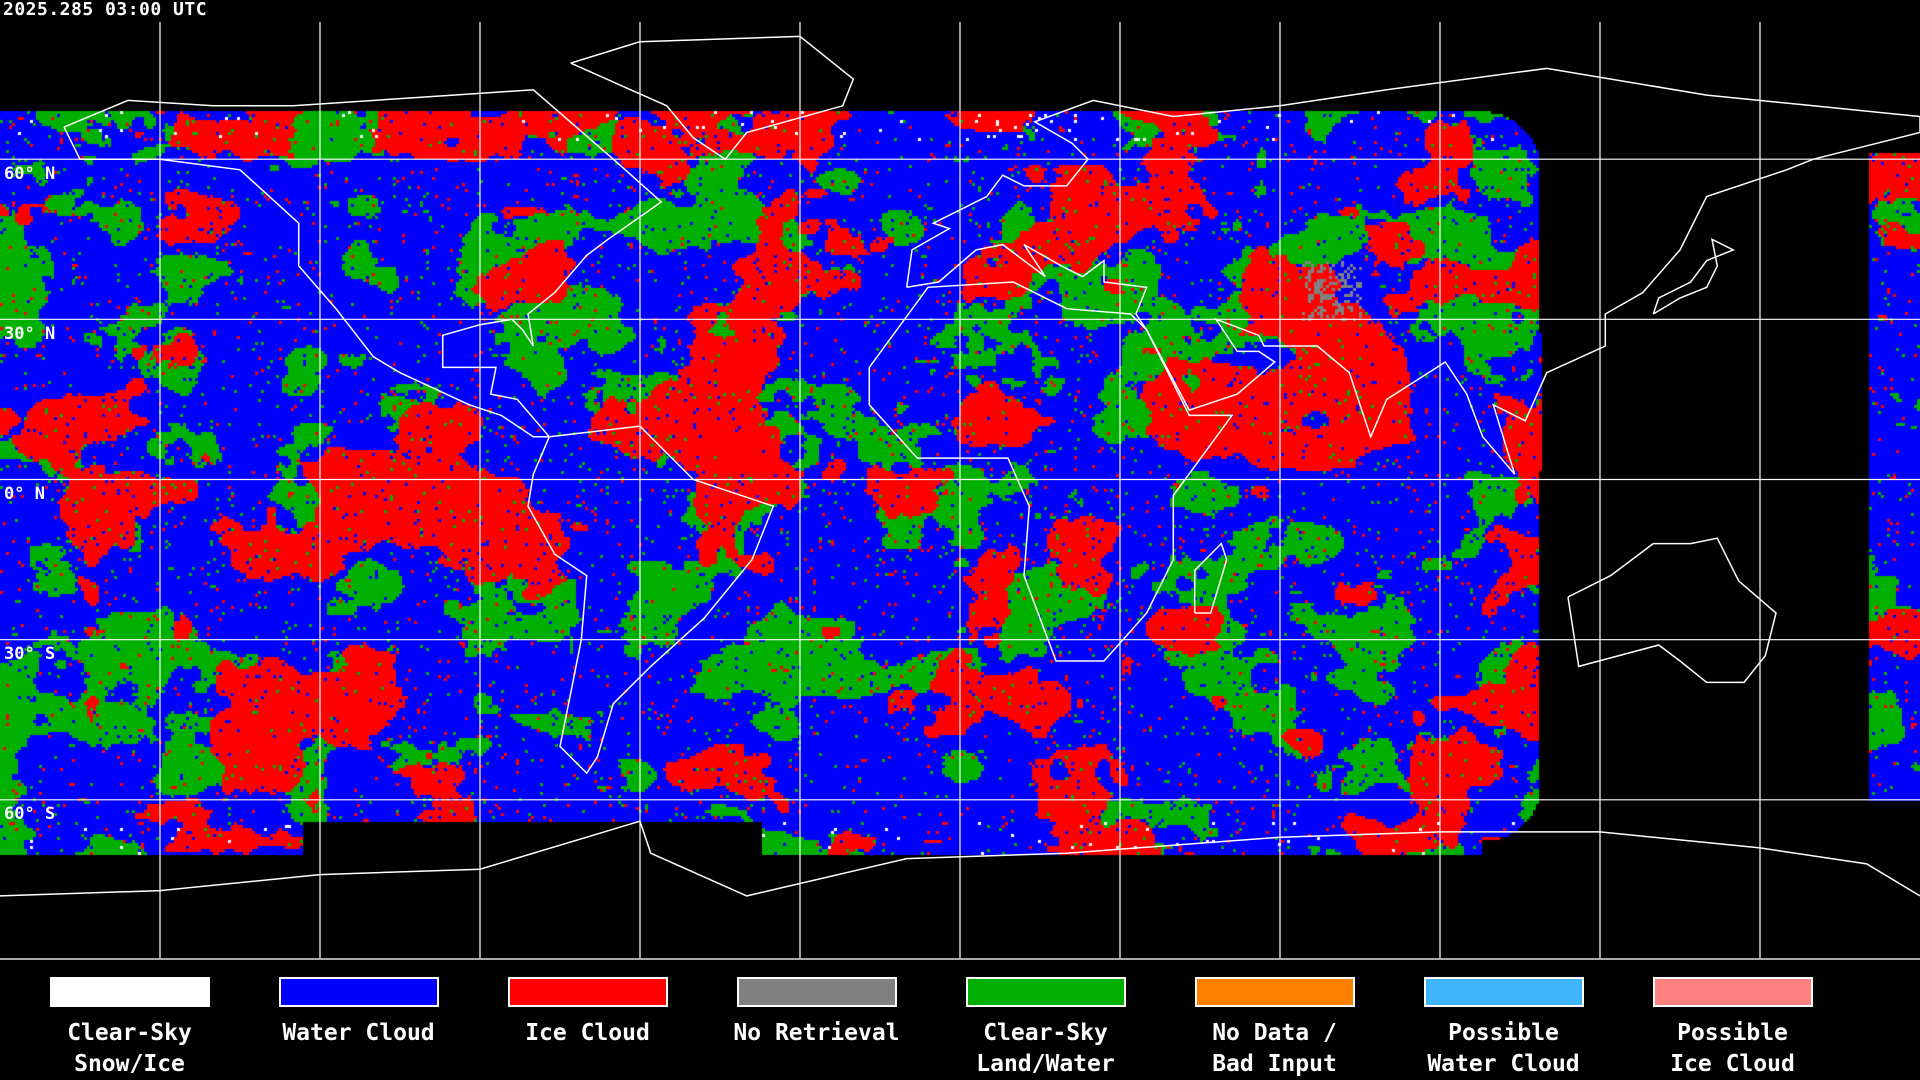 The width and height of the screenshot is (1920, 1080). Describe the element at coordinates (129, 1048) in the screenshot. I see `legend-label: Clear-Sky Snow/Ice` at that location.